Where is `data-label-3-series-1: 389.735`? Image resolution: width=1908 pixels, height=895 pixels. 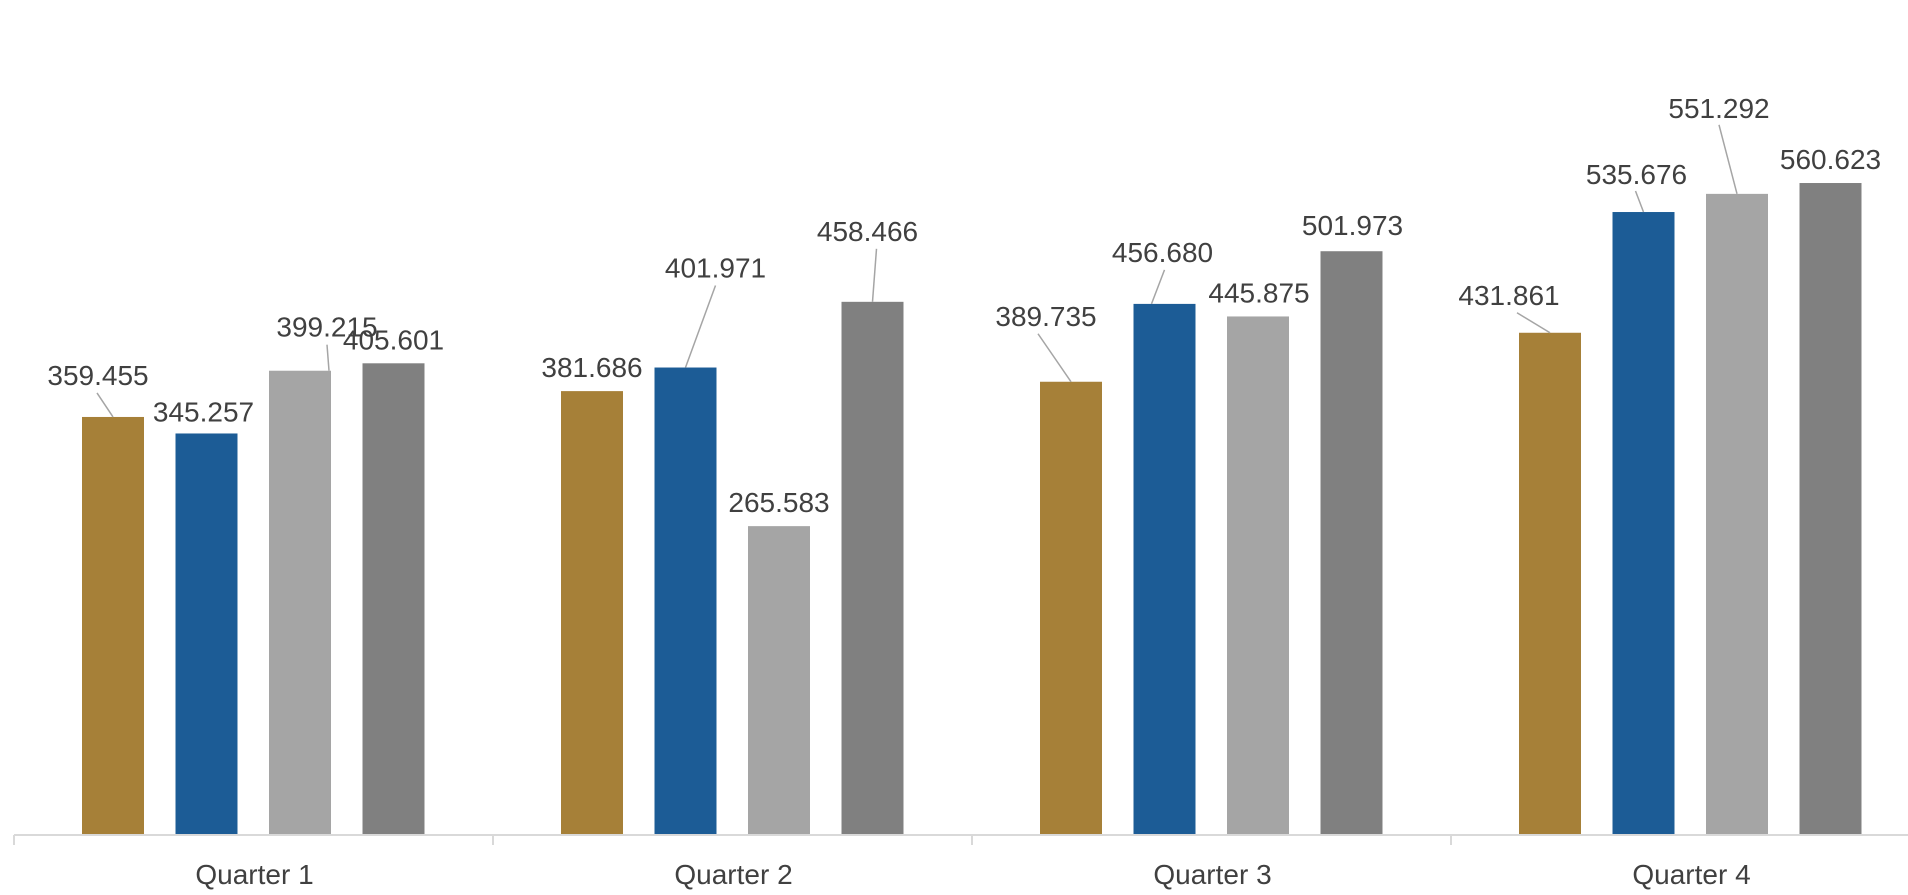
data-label-3-series-1: 389.735 is located at coordinates (1045, 316).